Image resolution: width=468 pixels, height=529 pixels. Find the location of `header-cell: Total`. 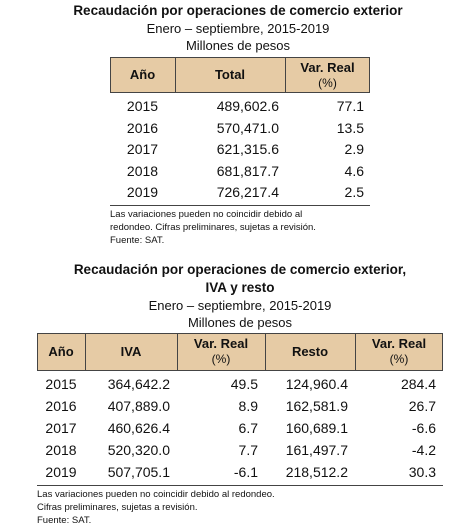

header-cell: Total is located at coordinates (230, 74).